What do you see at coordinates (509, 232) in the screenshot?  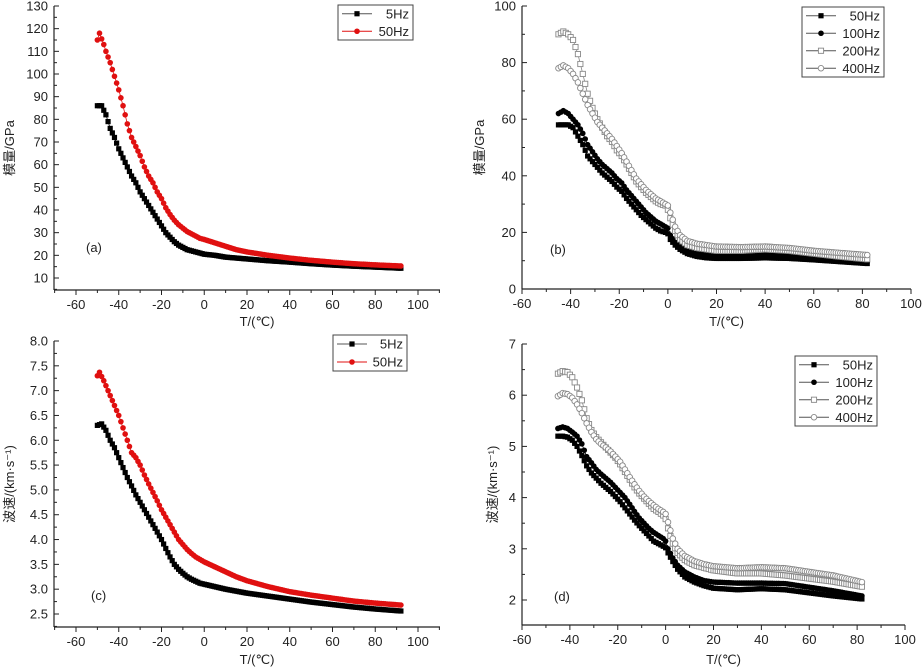 I see `y-tick-label: 20` at bounding box center [509, 232].